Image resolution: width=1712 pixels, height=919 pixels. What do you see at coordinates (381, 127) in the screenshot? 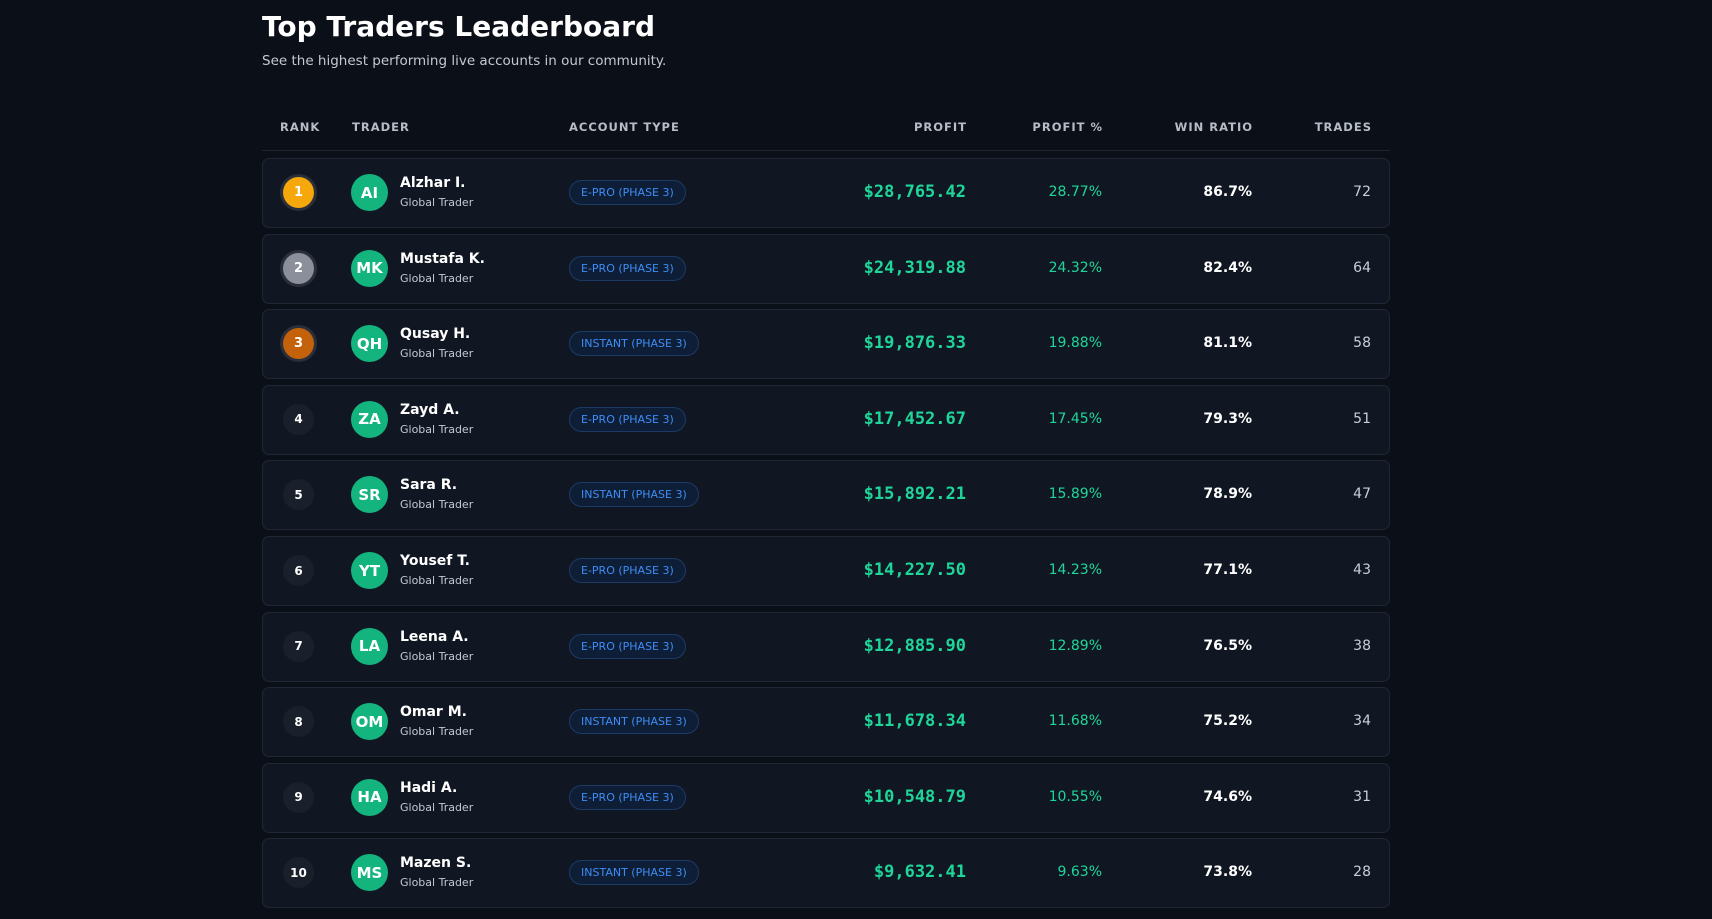
I see `column-header: TRADER` at bounding box center [381, 127].